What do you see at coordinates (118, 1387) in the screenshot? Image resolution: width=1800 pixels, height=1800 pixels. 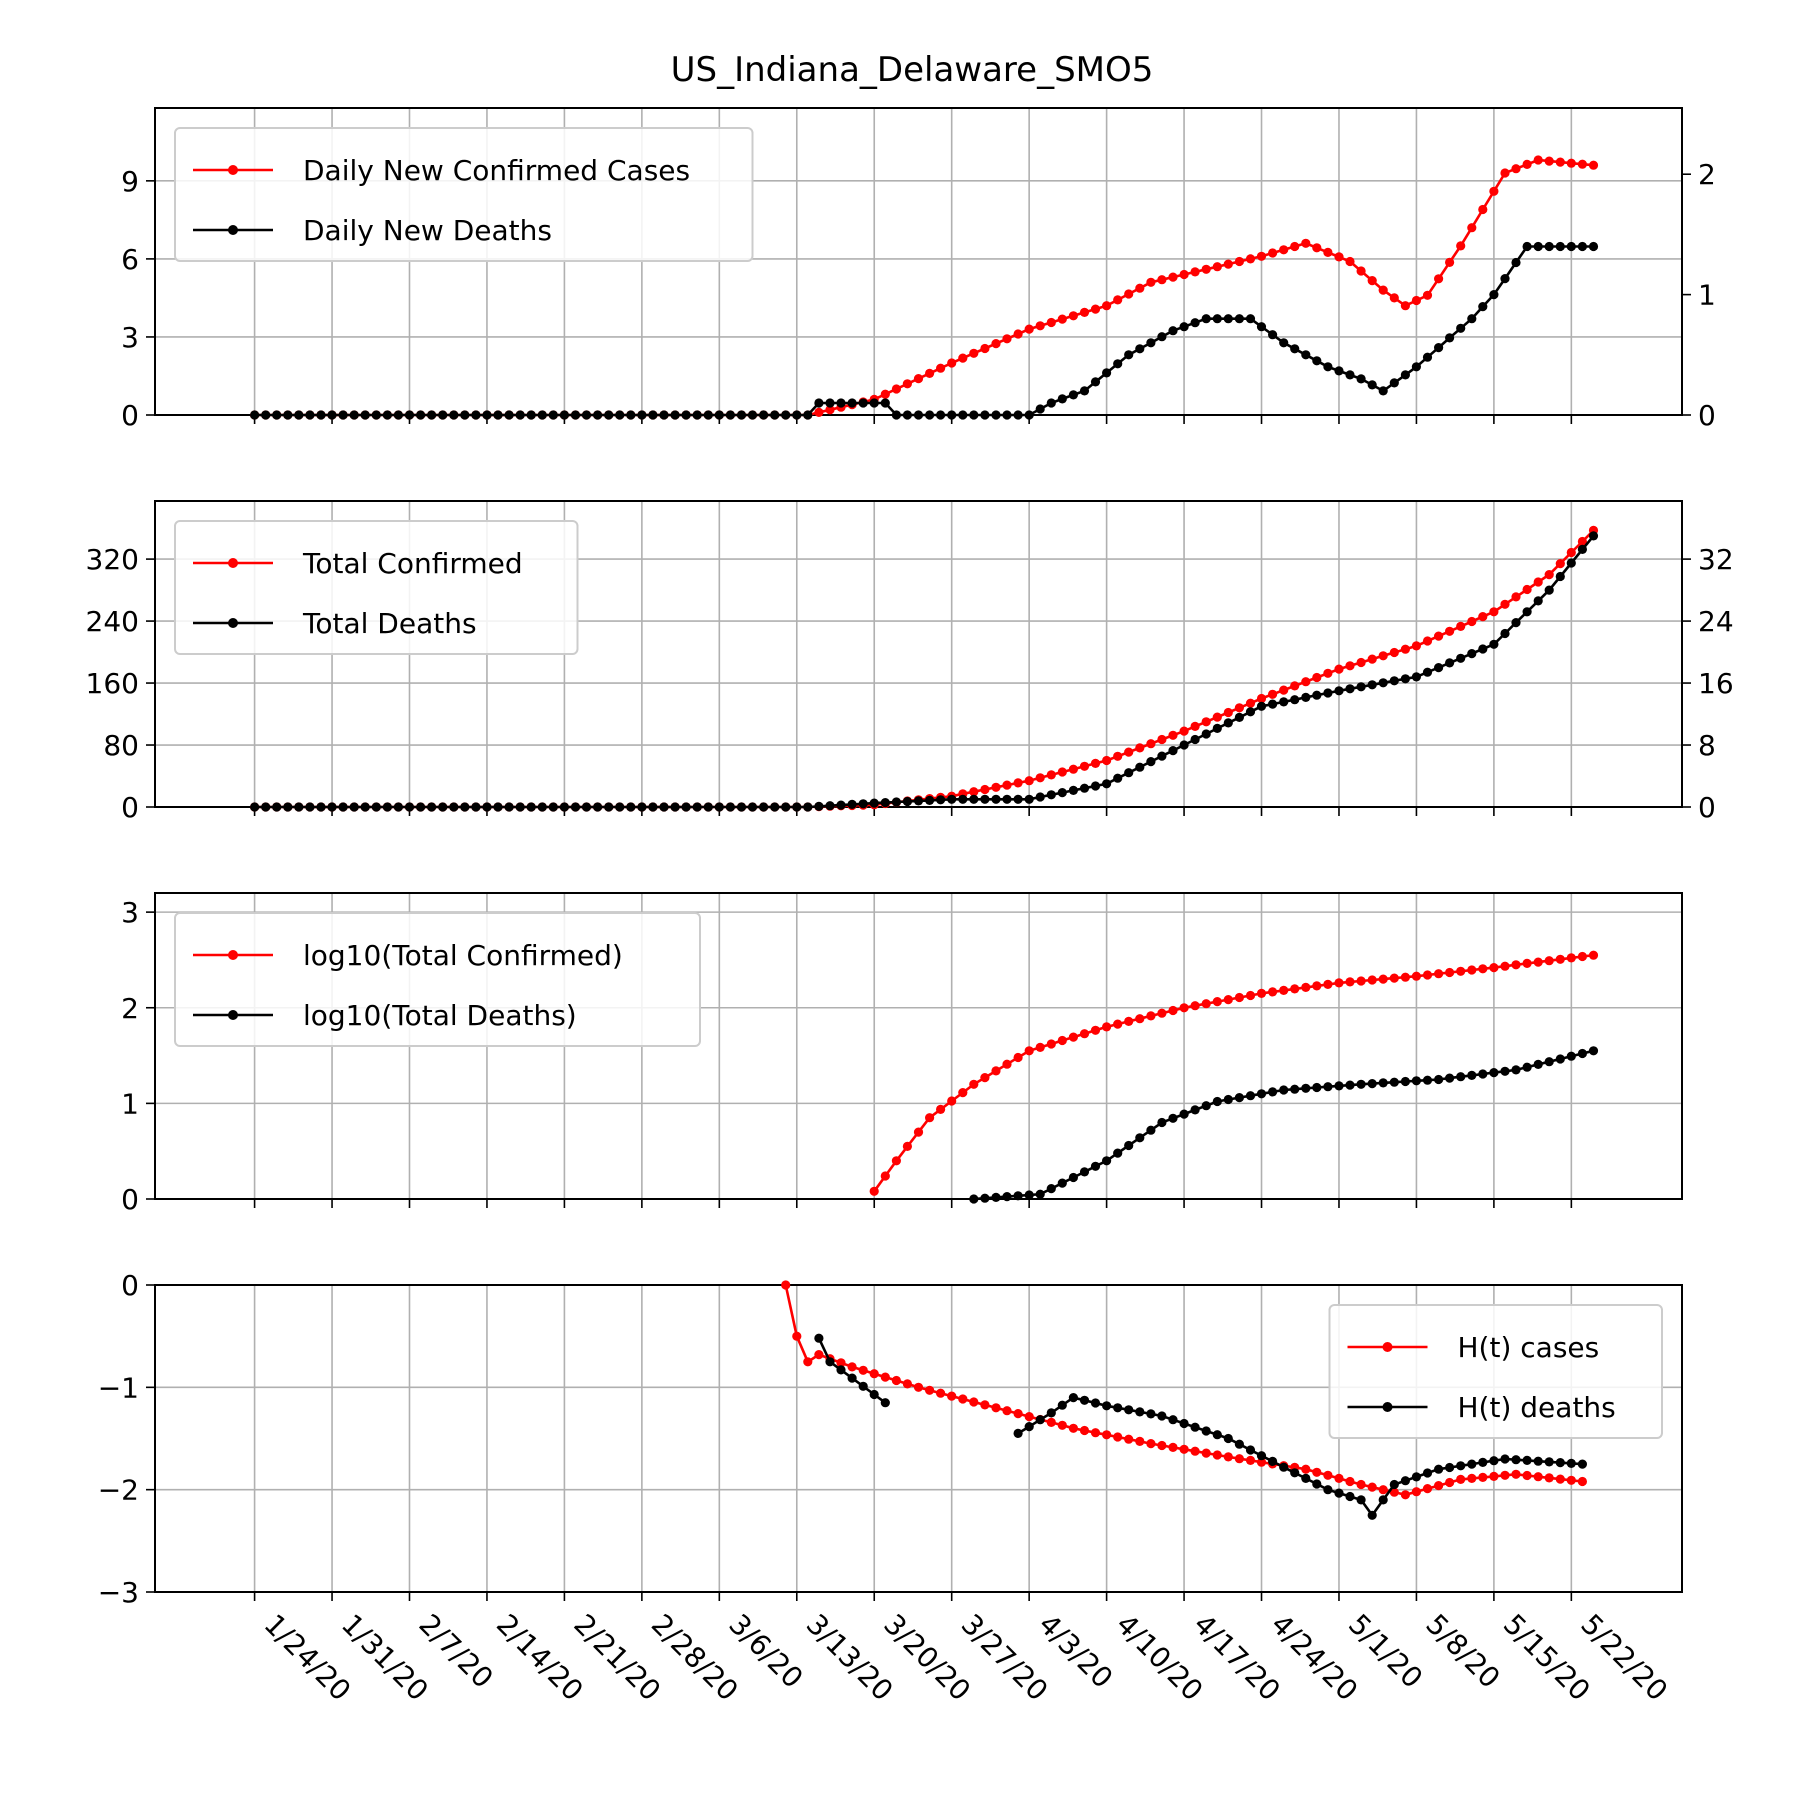 I see `y-tick-label-left: −1` at bounding box center [118, 1387].